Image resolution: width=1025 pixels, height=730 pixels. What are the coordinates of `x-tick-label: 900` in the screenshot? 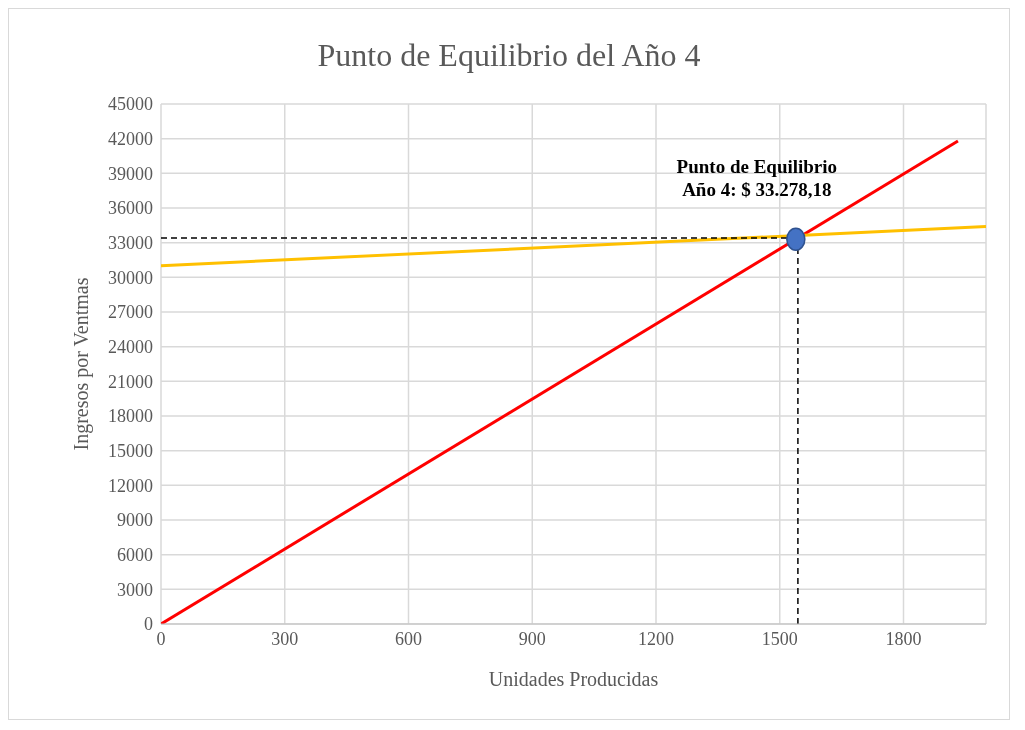 It's located at (532, 638).